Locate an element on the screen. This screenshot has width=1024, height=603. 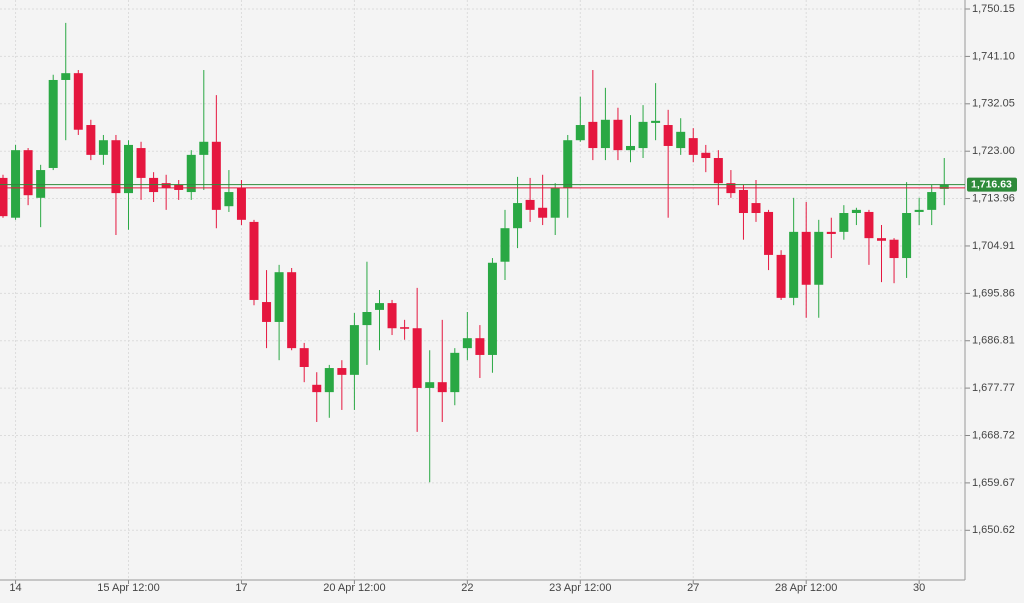
x-tick-label: 27 is located at coordinates (693, 588).